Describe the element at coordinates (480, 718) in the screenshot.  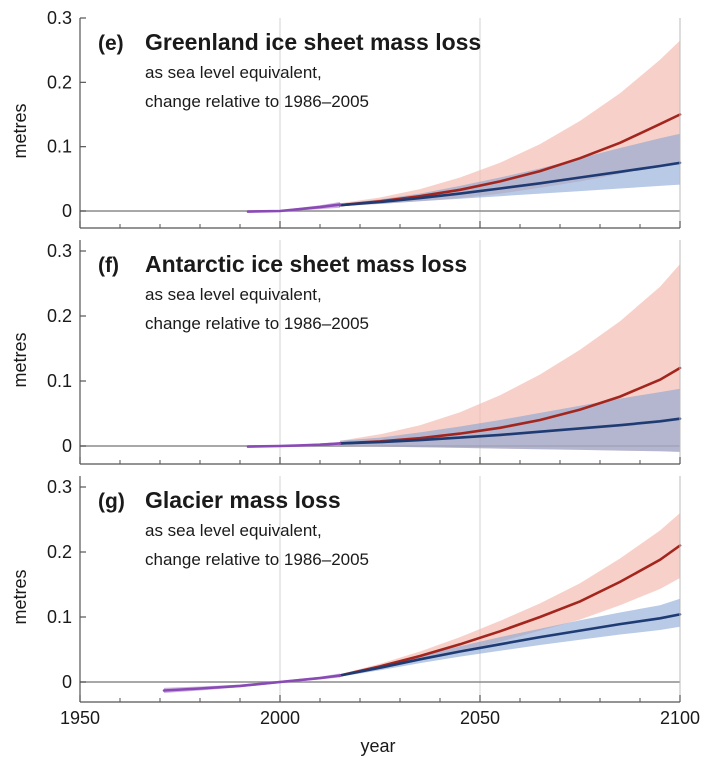
I see `panel-g-x-tick-label-2050: 2050` at that location.